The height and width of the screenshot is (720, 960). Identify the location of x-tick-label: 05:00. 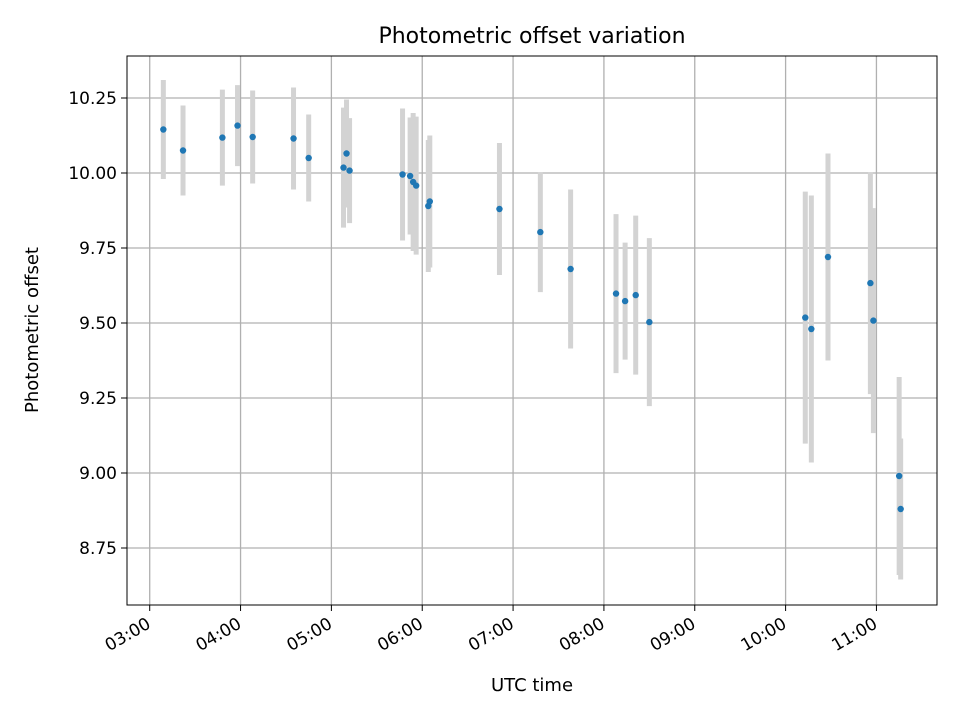
(309, 635).